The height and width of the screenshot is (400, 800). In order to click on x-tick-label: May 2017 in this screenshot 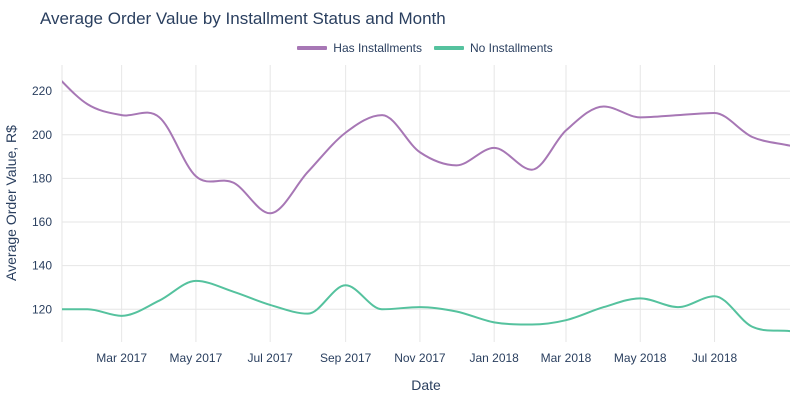, I will do `click(196, 358)`.